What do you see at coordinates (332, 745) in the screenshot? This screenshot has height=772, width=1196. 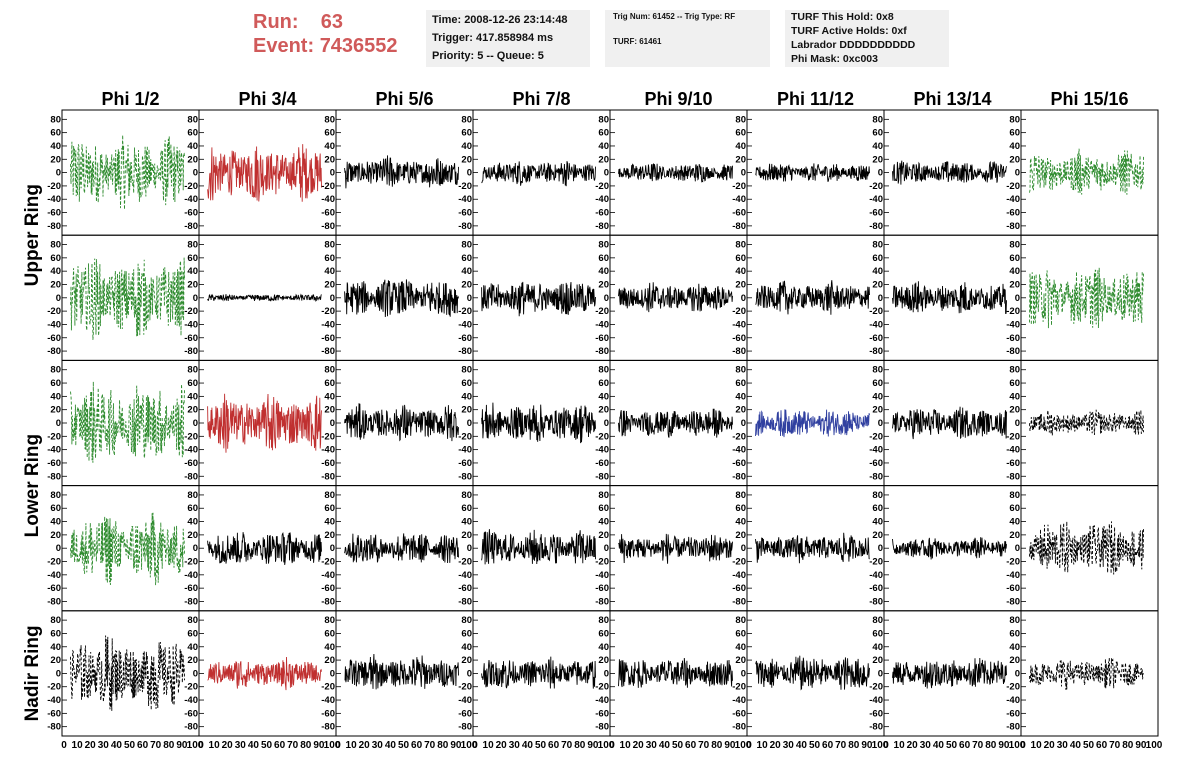 I see `x-tick-label: 100` at bounding box center [332, 745].